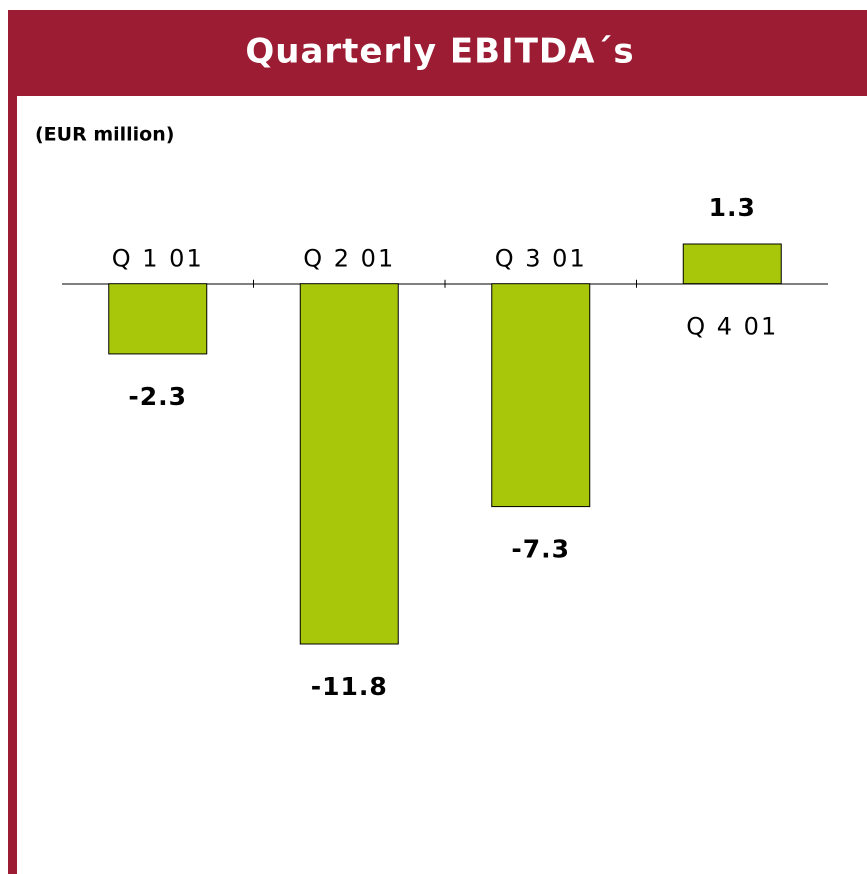 The image size is (867, 874). Describe the element at coordinates (349, 259) in the screenshot. I see `category-label: Q 2 01` at that location.